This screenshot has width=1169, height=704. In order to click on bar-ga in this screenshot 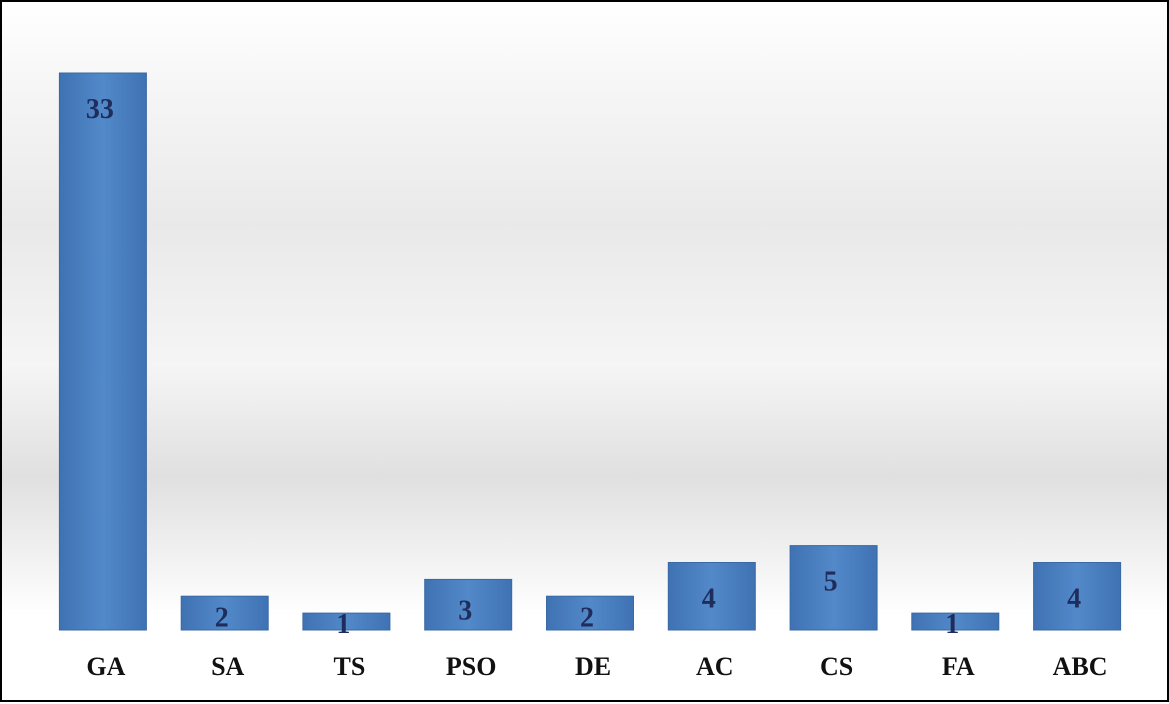, I will do `click(102, 351)`.